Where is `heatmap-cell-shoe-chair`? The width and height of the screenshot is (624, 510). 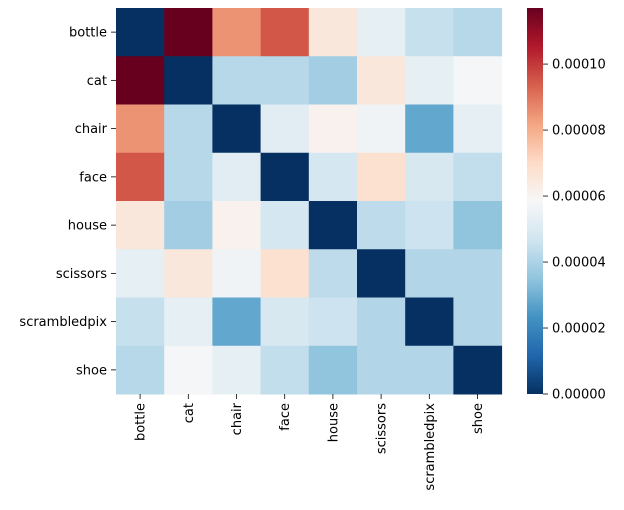 heatmap-cell-shoe-chair is located at coordinates (237, 370).